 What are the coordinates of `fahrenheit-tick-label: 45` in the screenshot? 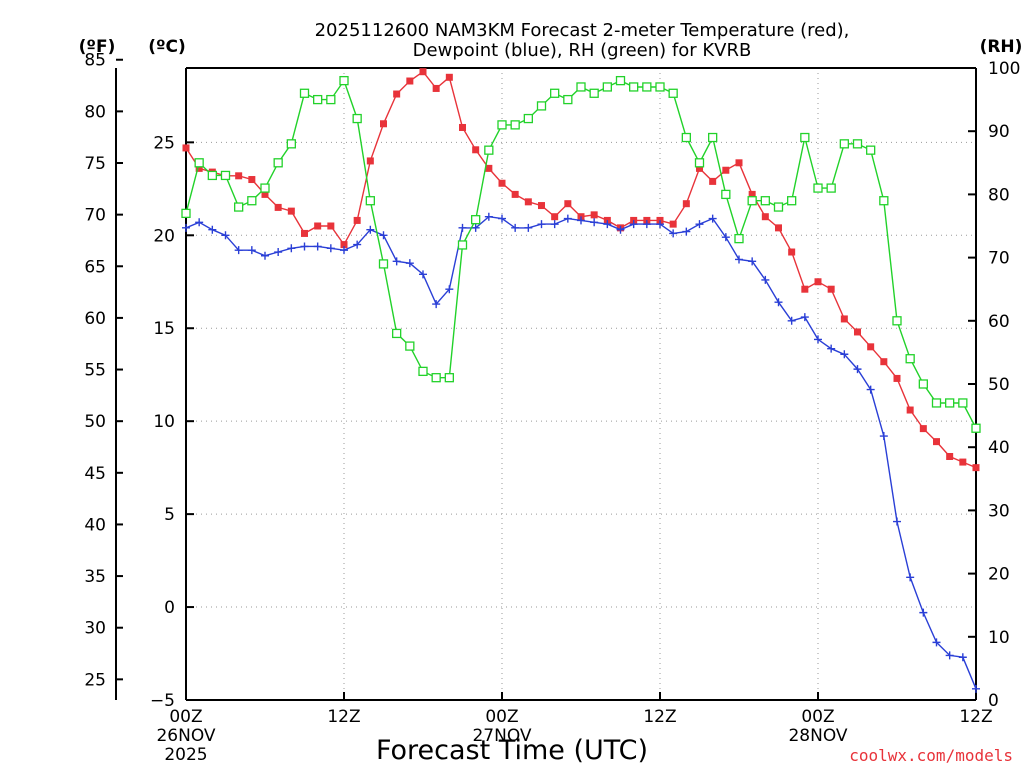 It's located at (95, 474).